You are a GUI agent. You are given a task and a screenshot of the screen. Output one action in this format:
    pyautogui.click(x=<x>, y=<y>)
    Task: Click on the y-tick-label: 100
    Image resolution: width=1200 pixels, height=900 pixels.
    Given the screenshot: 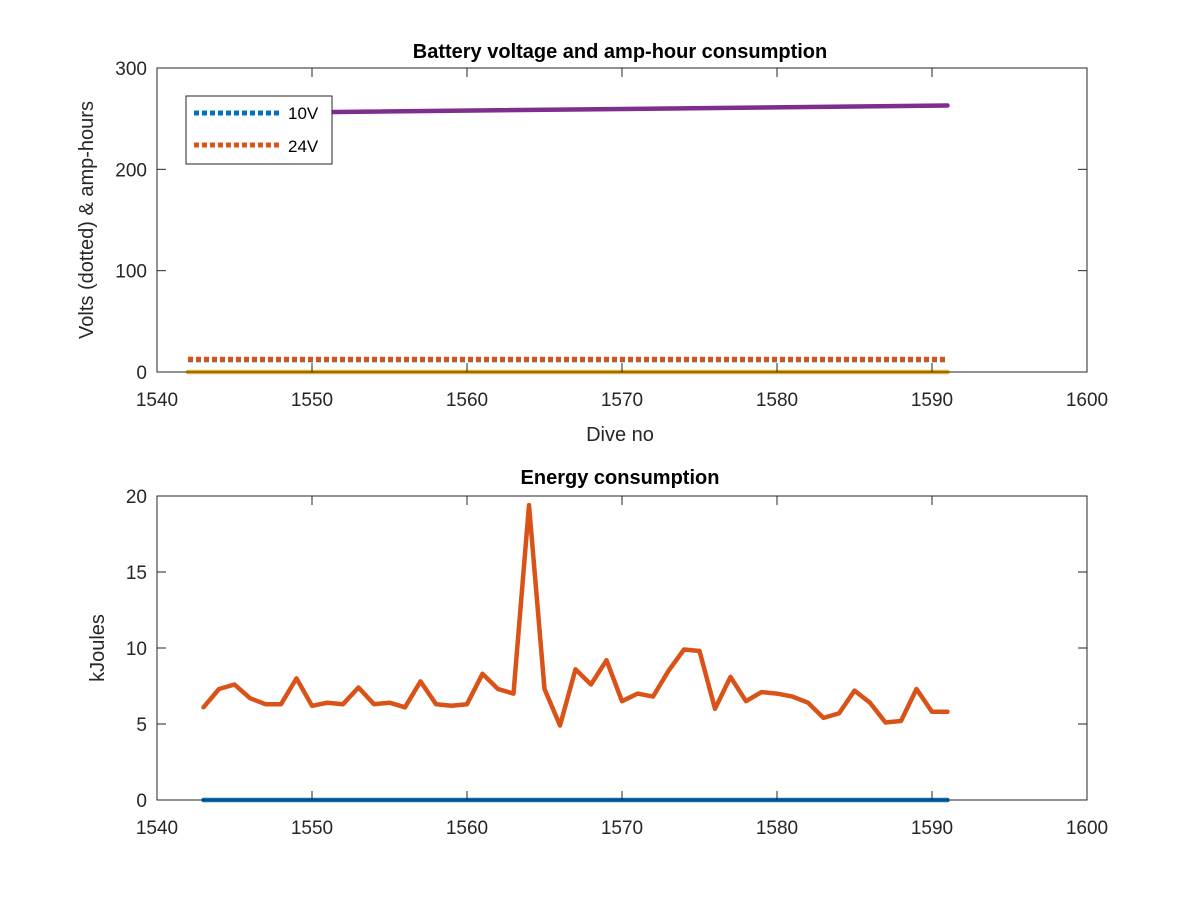 What is the action you would take?
    pyautogui.click(x=131, y=272)
    